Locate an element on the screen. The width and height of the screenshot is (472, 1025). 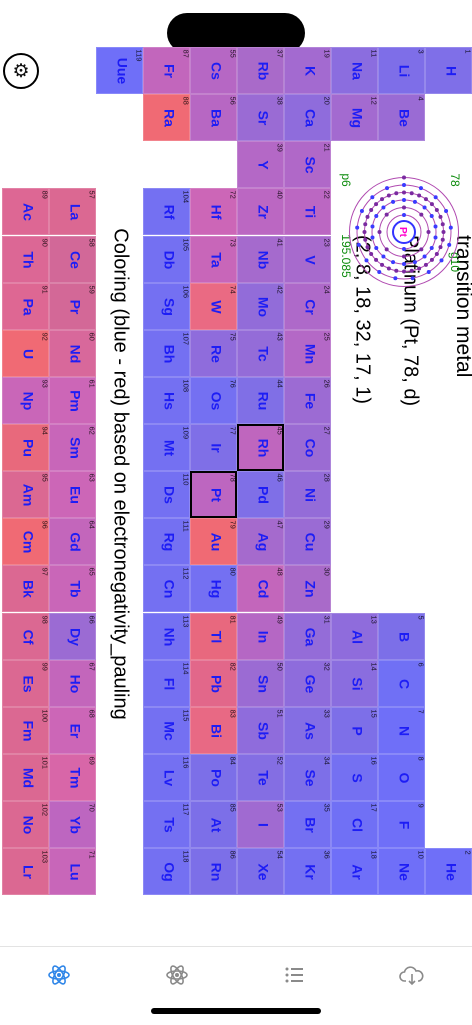
element-cell-co: 27 Co is located at coordinates (307, 447).